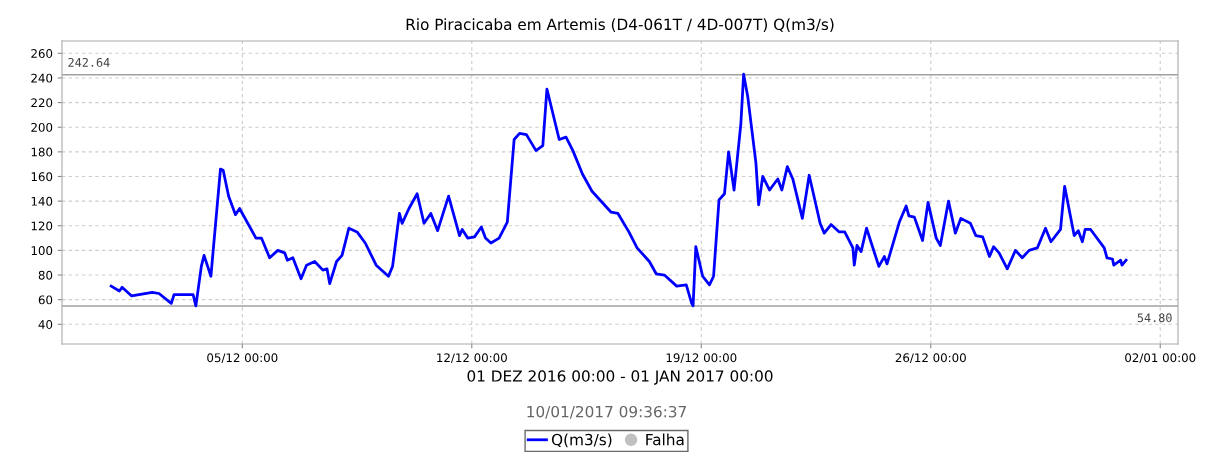 This screenshot has width=1213, height=459. Describe the element at coordinates (89, 62) in the screenshot. I see `ref-line-label: 242.64` at that location.